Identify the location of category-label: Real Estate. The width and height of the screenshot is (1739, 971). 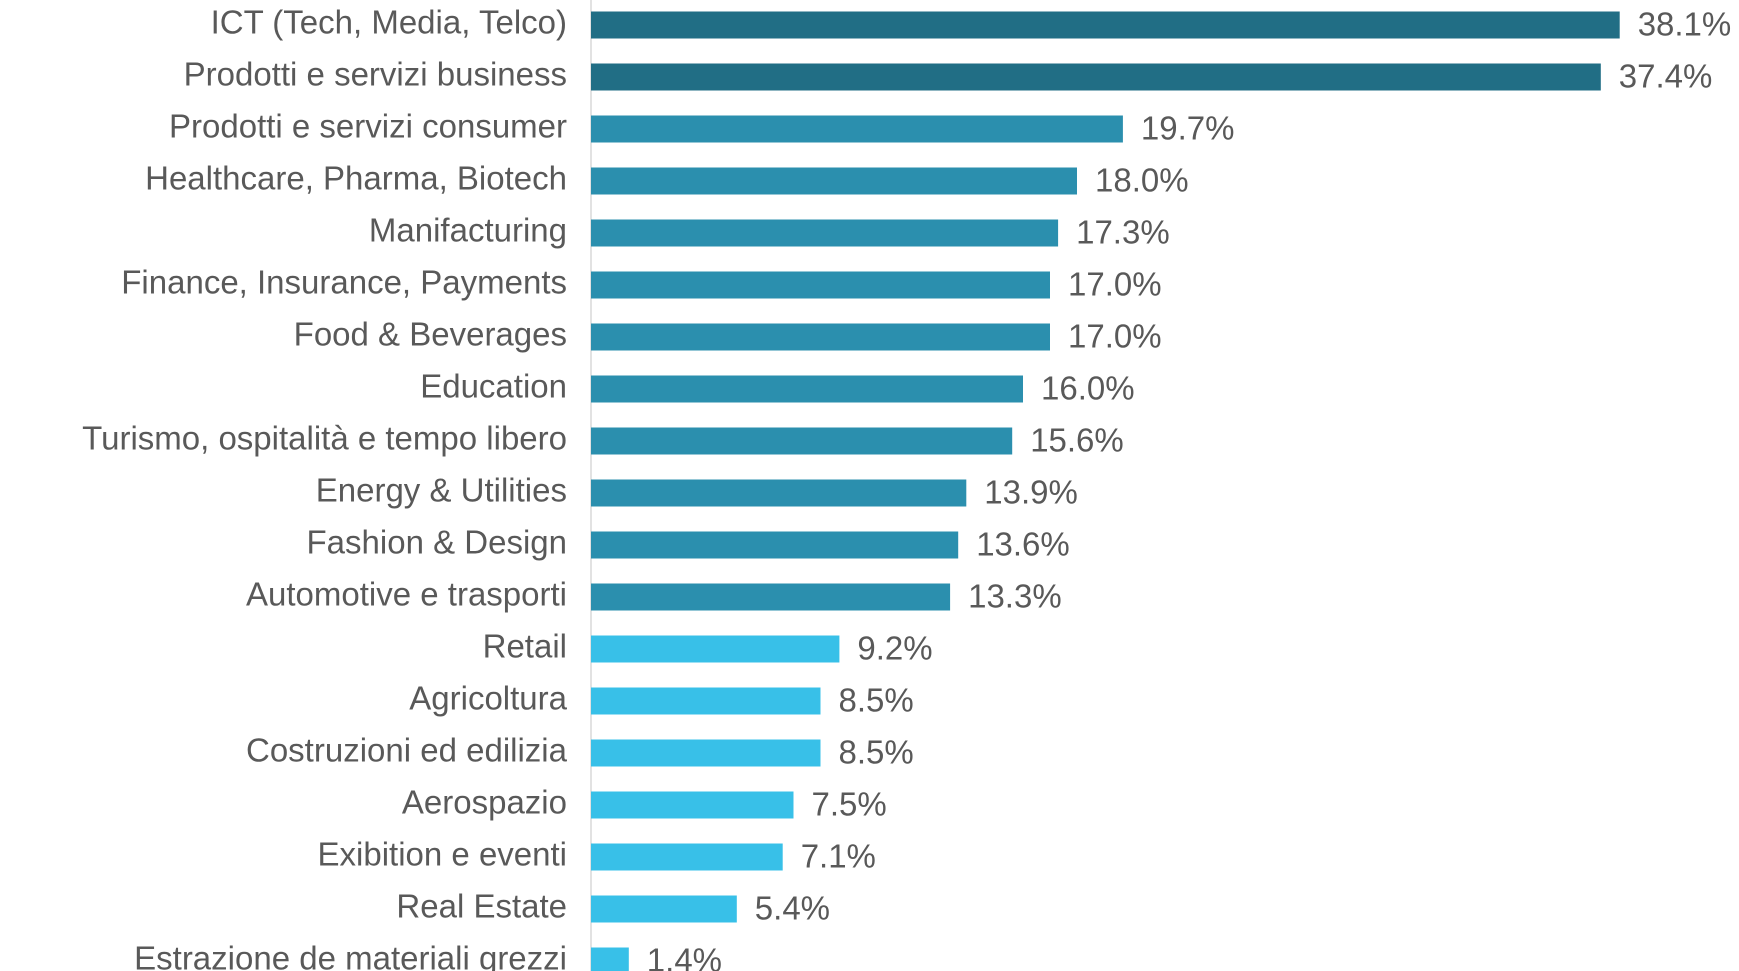
(481, 906).